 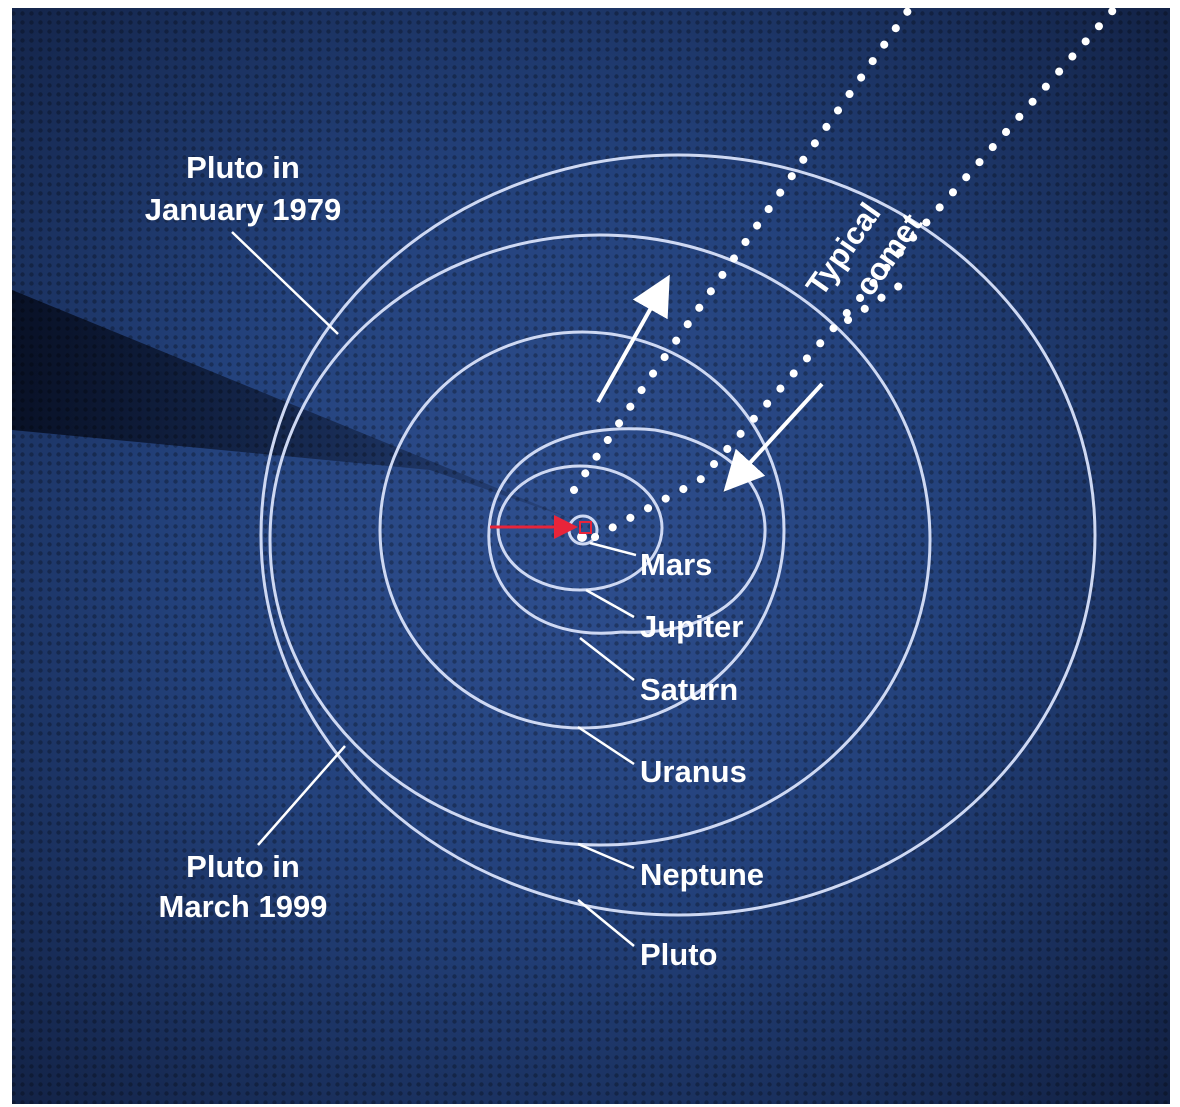 I want to click on comet-inbound-arrow, so click(x=773, y=437).